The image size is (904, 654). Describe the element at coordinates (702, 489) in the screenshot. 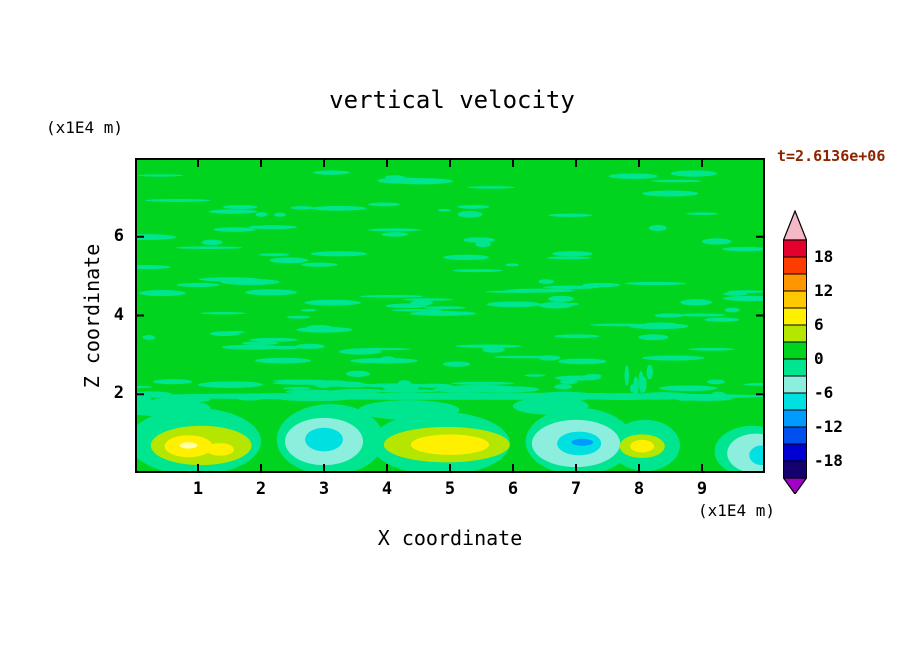

I see `x-tick-label: 9` at that location.